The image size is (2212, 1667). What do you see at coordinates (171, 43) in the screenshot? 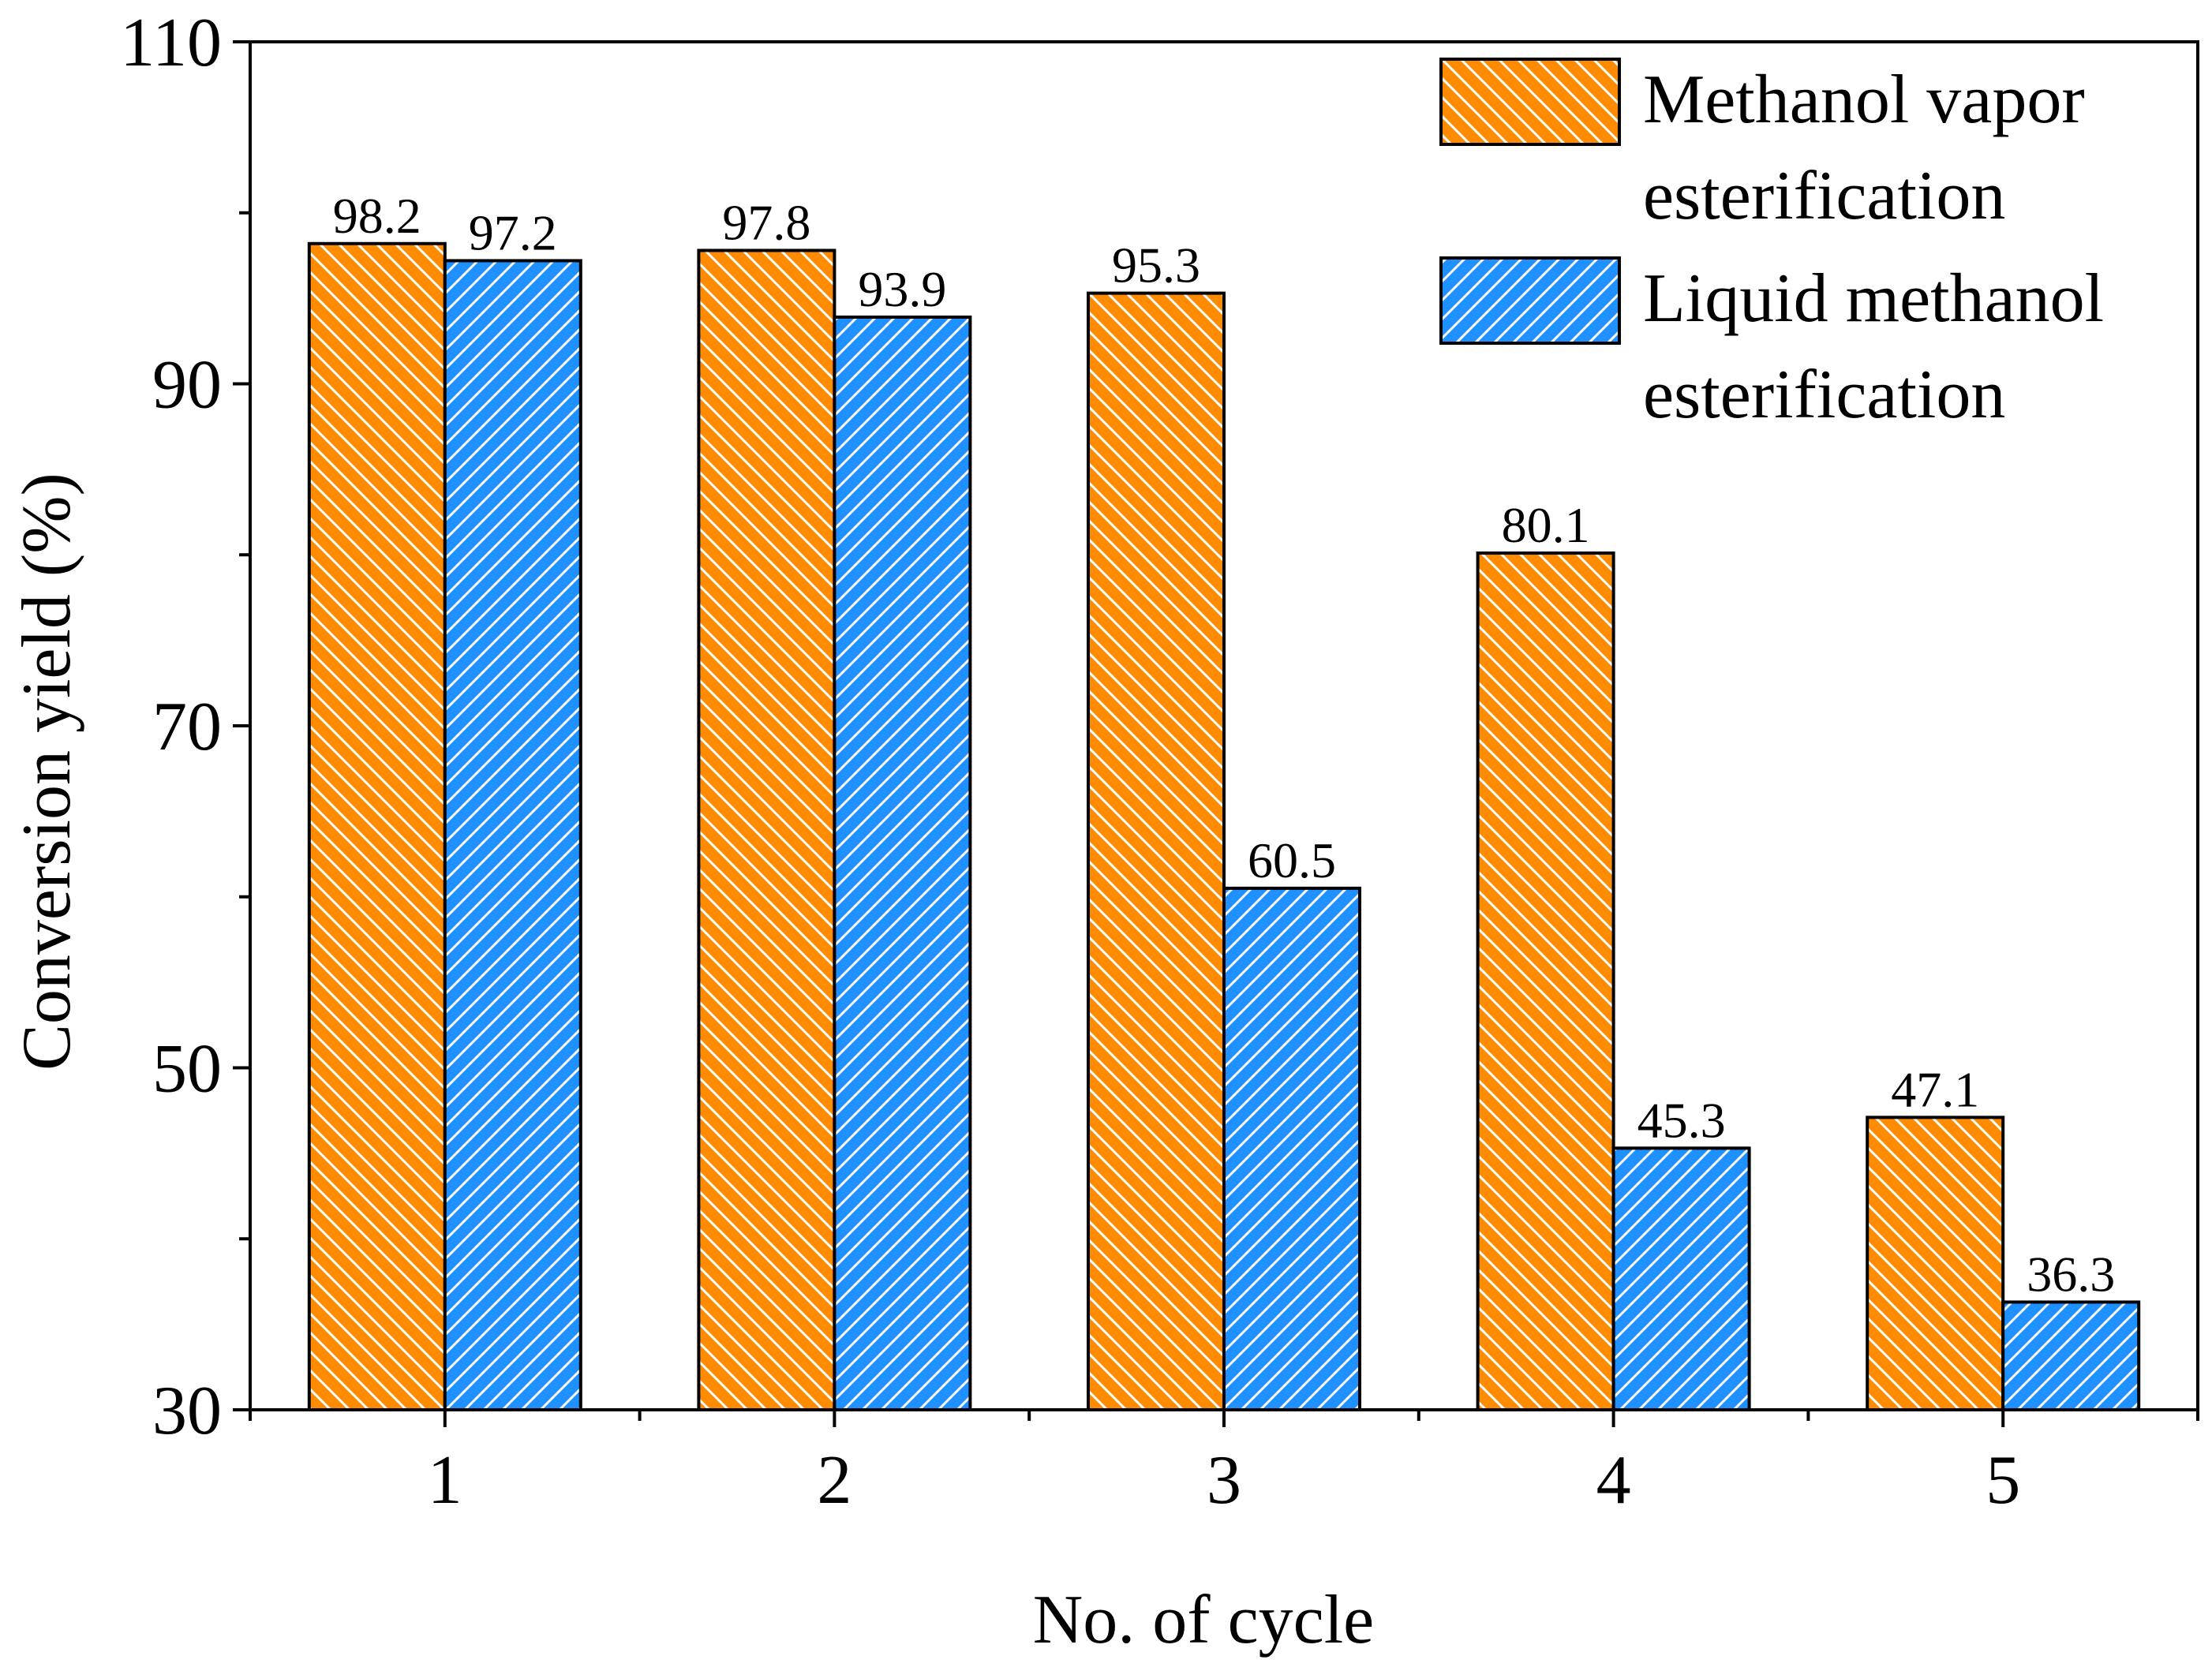
I see `y-tick-label: 110` at bounding box center [171, 43].